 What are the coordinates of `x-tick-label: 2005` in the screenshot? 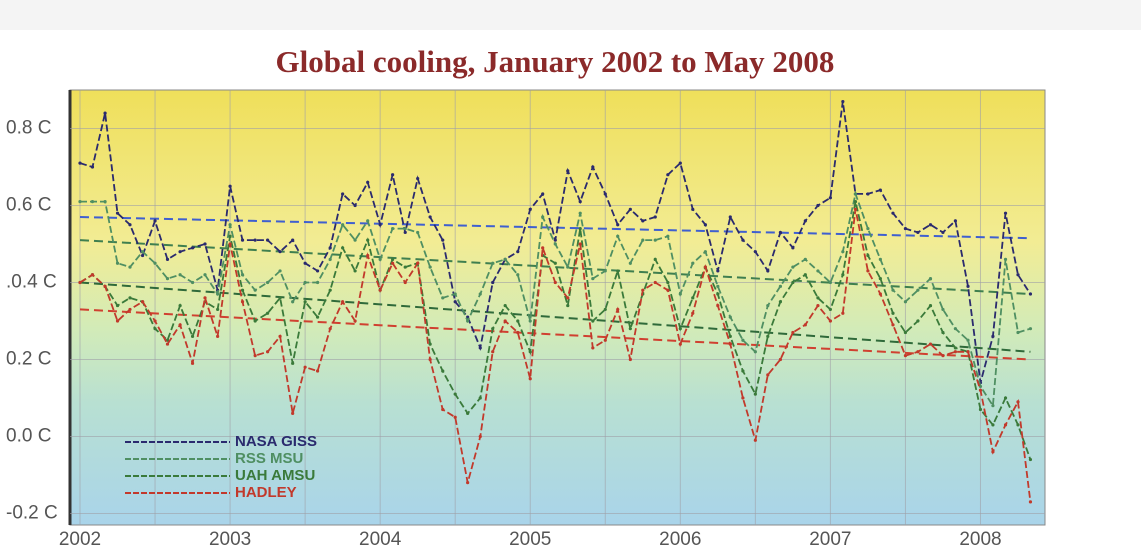 It's located at (530, 539).